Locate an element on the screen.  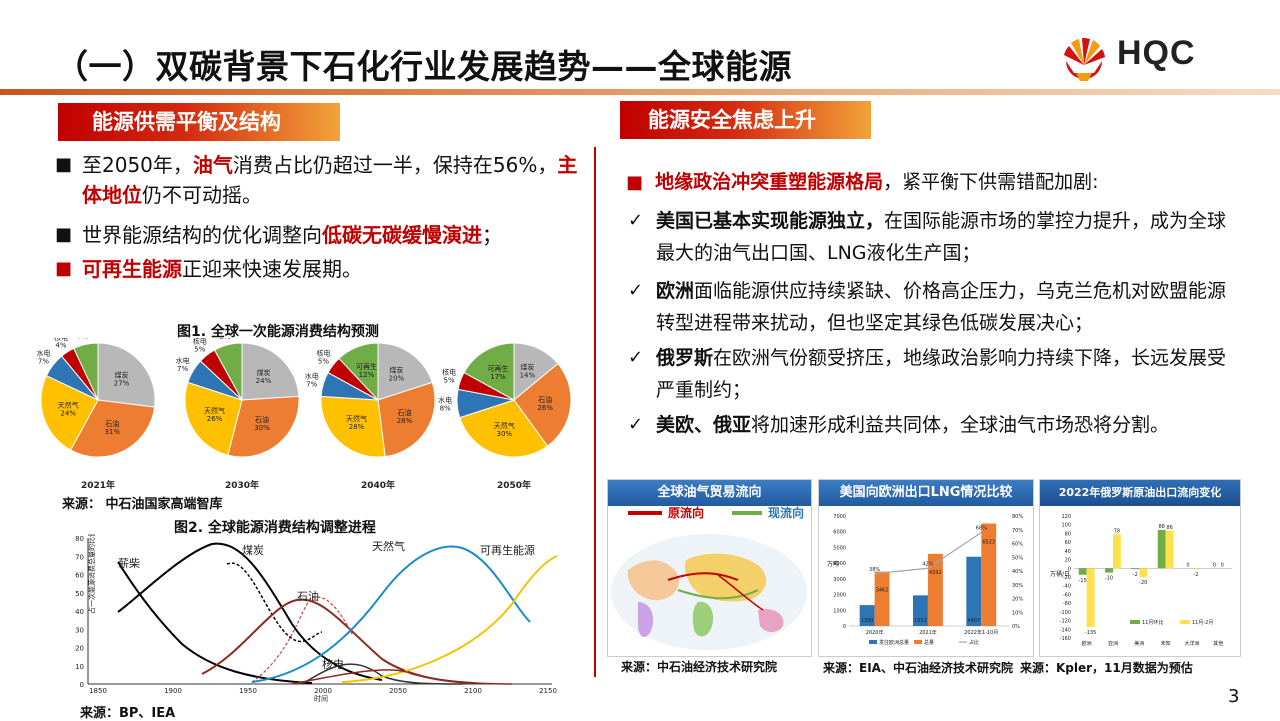
pie-slice-value: 12% is located at coordinates (367, 375).